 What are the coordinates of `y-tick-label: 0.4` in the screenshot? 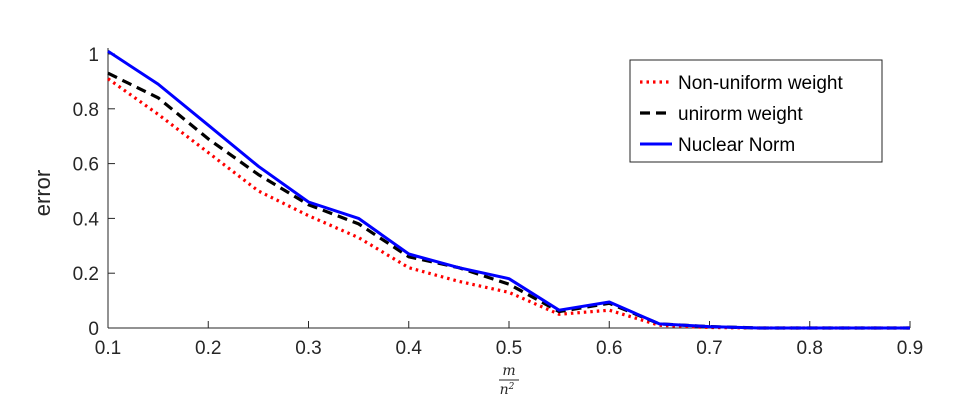 It's located at (86, 219).